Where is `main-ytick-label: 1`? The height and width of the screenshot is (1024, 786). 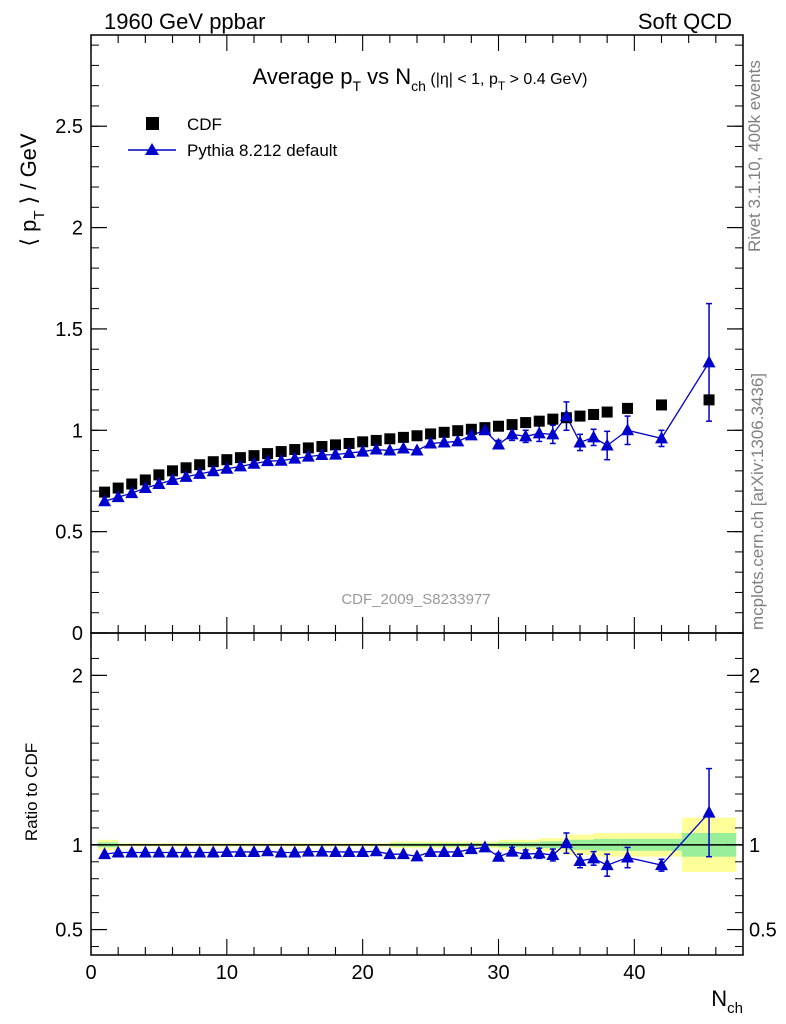 main-ytick-label: 1 is located at coordinates (77, 431).